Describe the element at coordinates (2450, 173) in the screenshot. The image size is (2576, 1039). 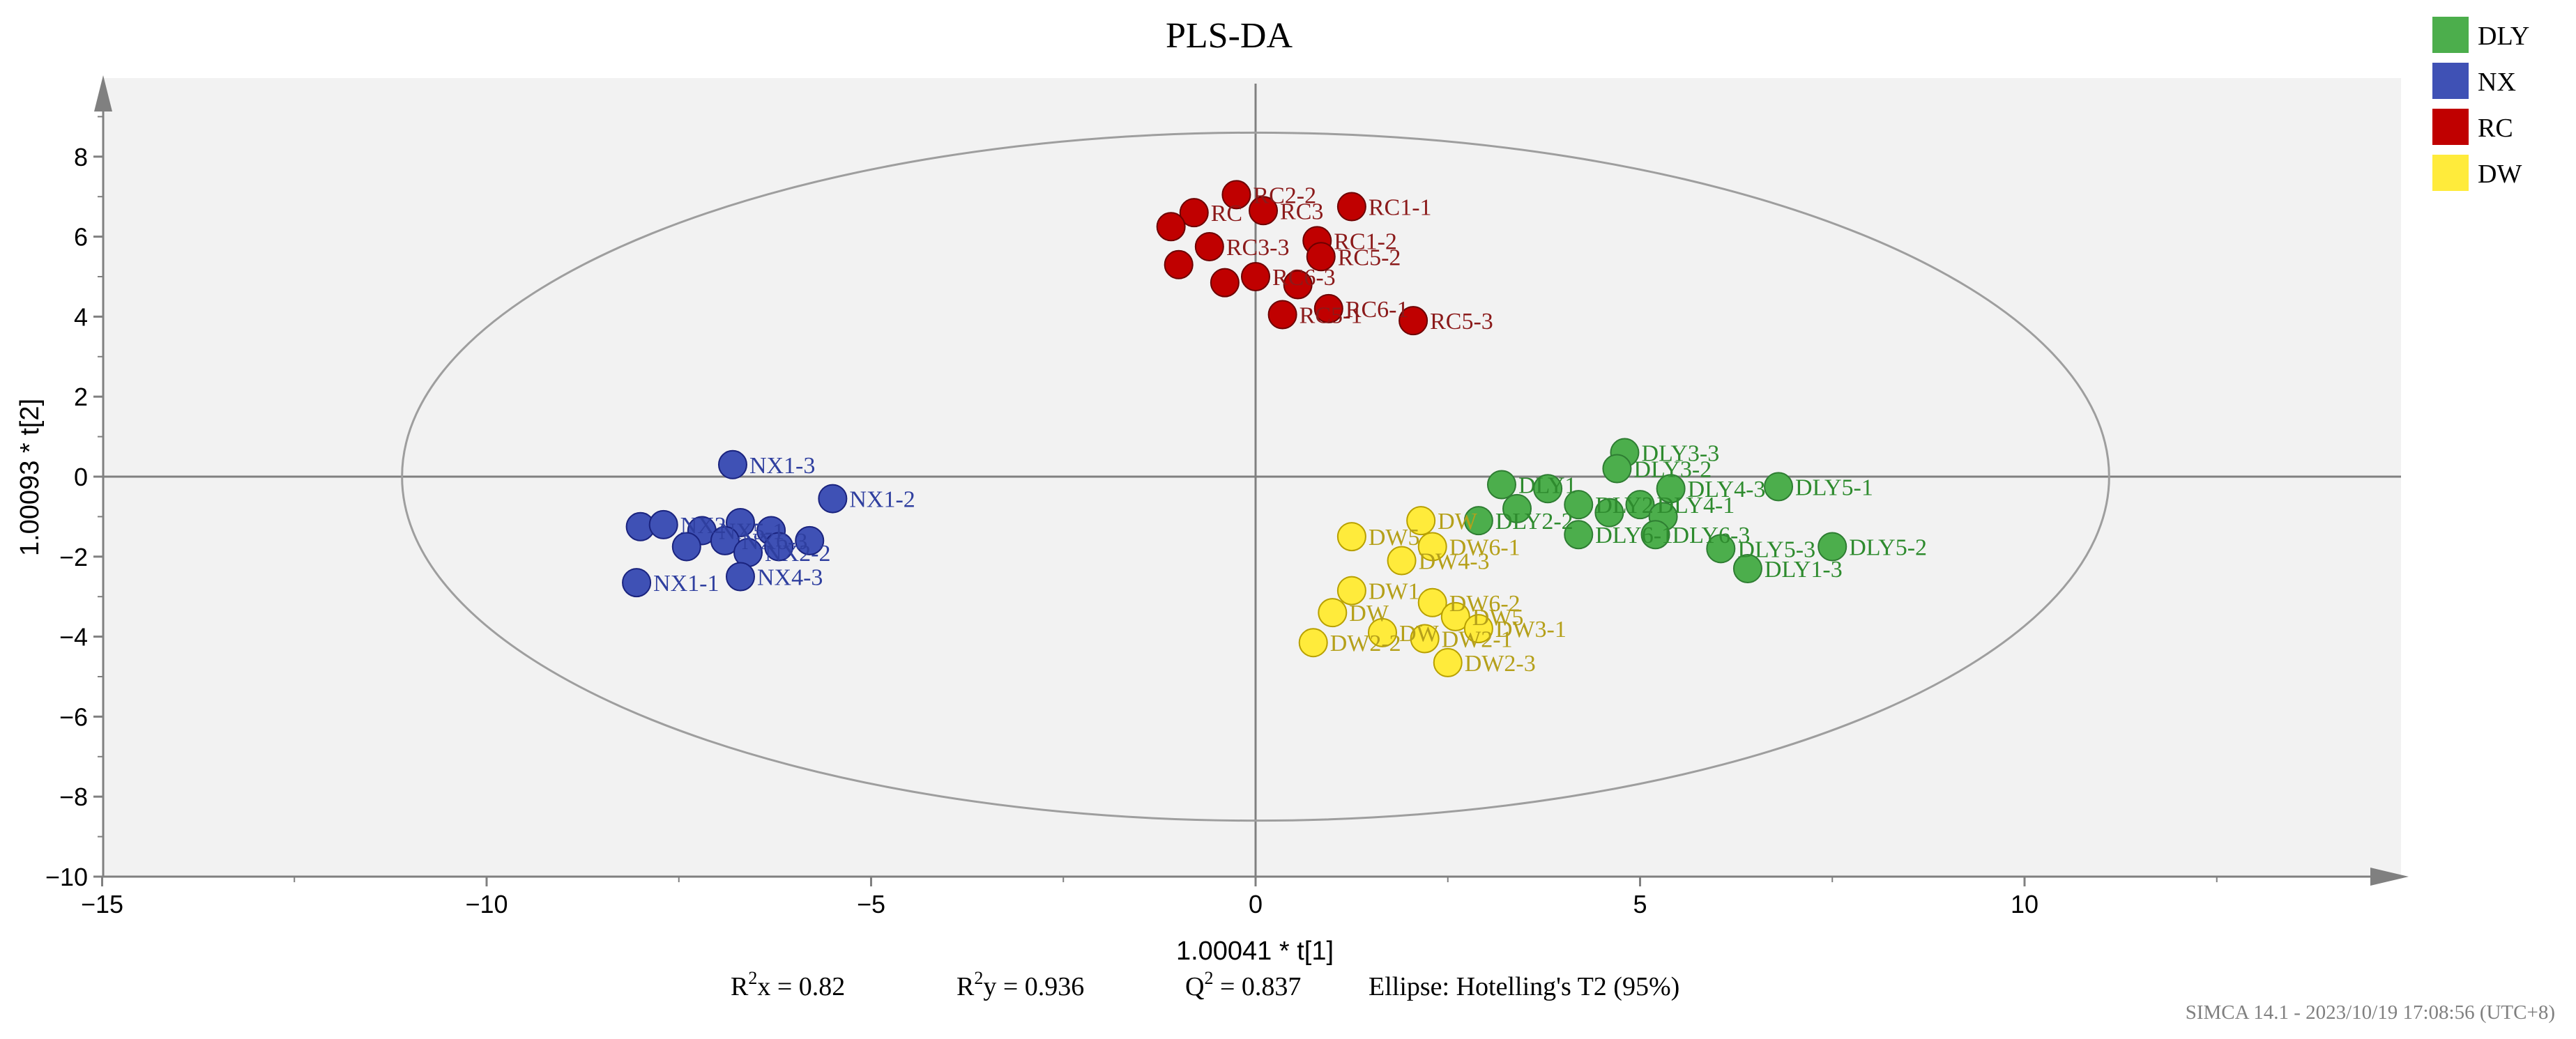
I see `legend-swatch-dw` at that location.